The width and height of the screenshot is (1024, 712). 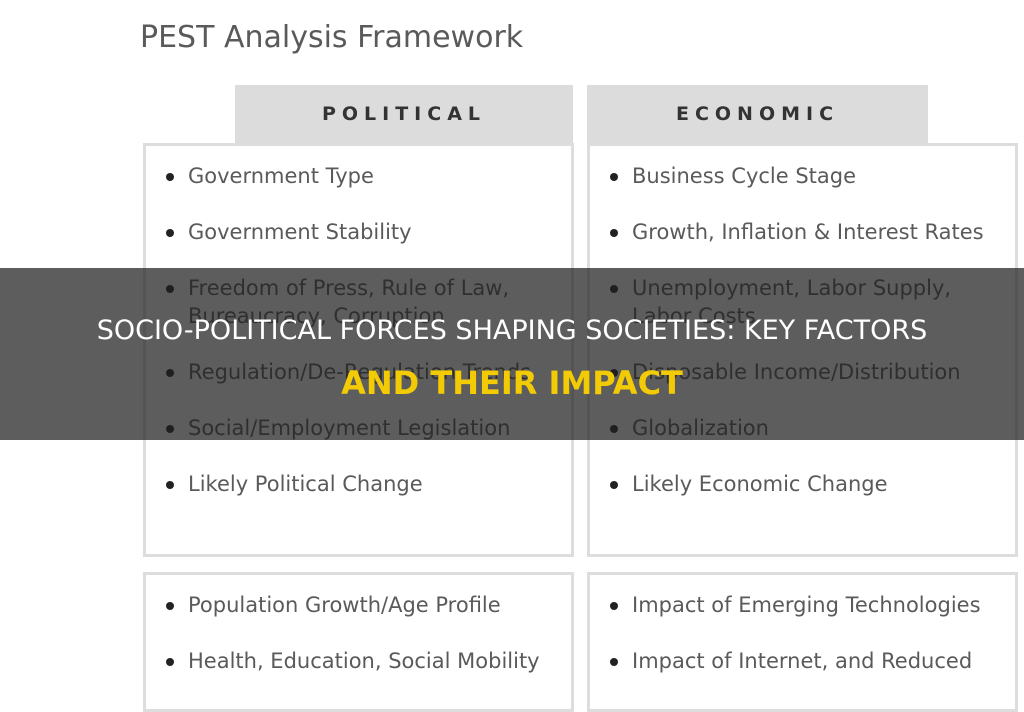 What do you see at coordinates (806, 605) in the screenshot?
I see `item-text: Impact of Emerging Technologies` at bounding box center [806, 605].